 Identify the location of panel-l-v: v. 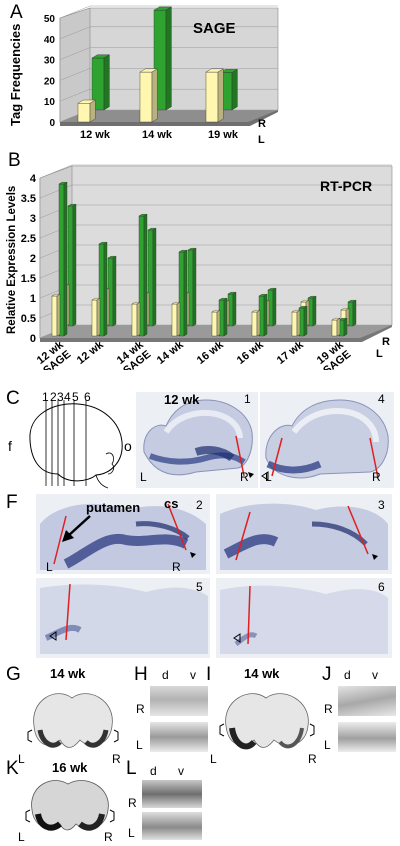
(181, 771).